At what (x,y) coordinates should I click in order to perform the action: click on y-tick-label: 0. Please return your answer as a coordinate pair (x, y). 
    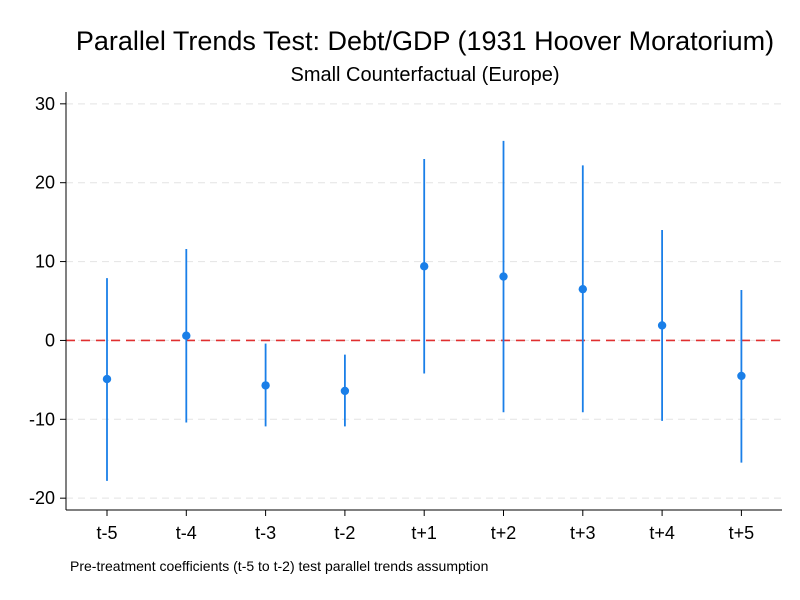
    Looking at the image, I should click on (50, 340).